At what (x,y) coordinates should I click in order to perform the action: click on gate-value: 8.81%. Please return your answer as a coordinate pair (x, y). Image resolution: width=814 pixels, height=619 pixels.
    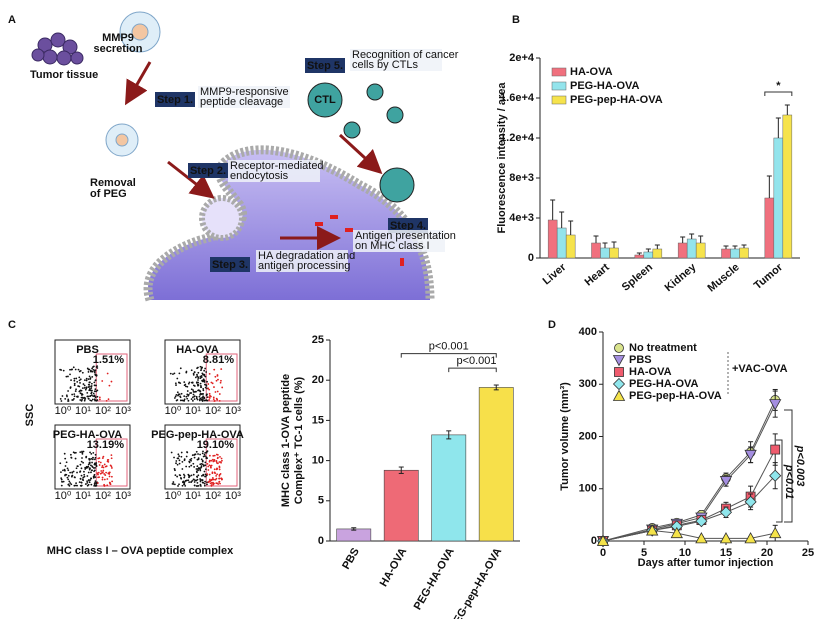
    Looking at the image, I should click on (218, 360).